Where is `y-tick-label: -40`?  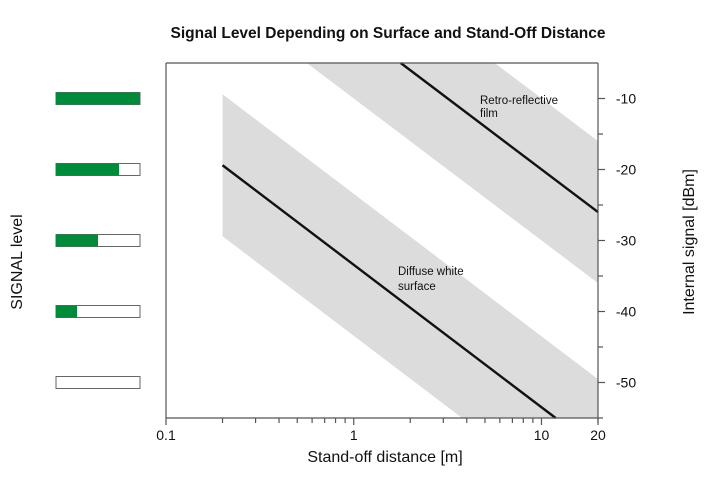 y-tick-label: -40 is located at coordinates (626, 312).